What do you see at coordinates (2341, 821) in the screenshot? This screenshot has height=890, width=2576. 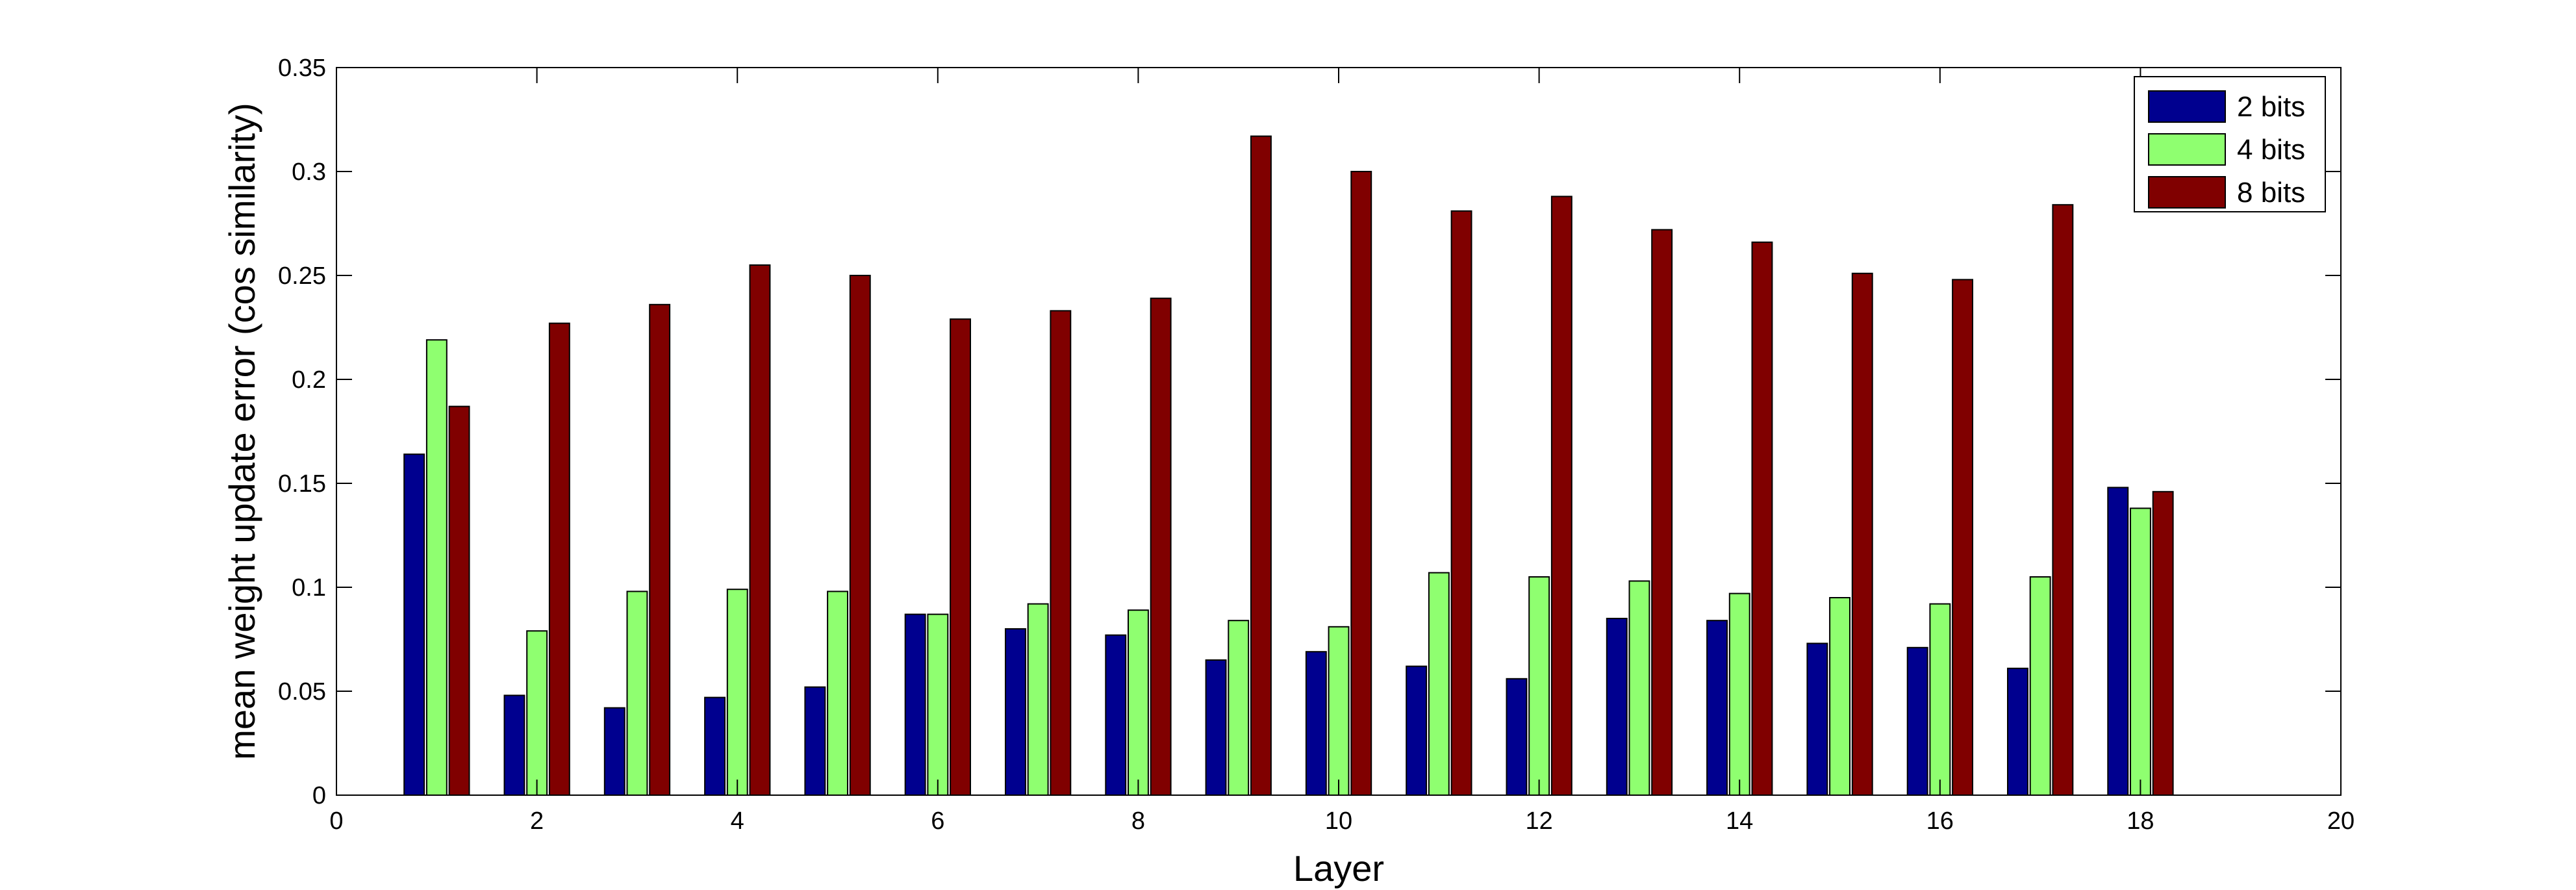 I see `x-tick-label: 20` at bounding box center [2341, 821].